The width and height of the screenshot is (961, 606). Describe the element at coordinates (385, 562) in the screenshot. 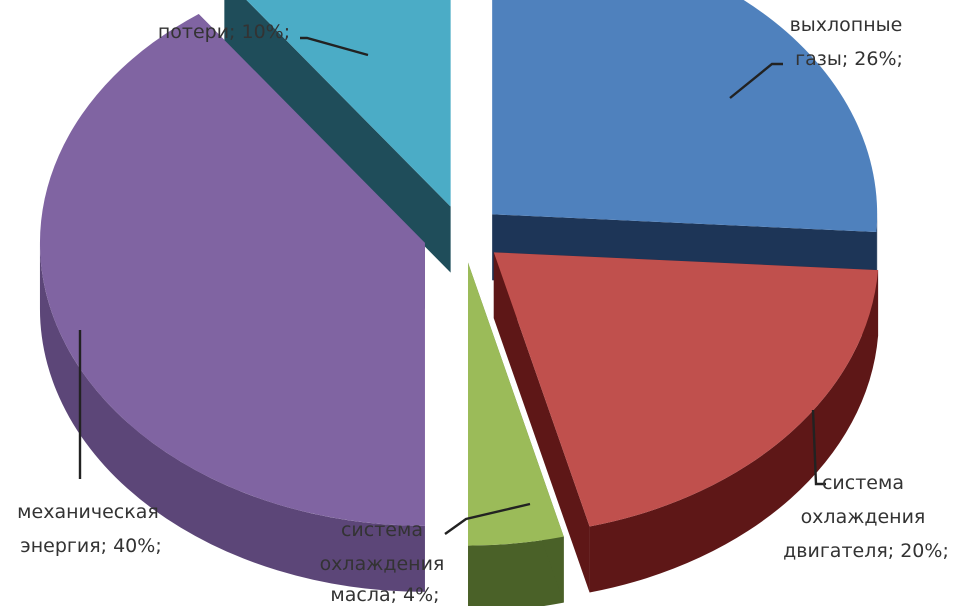

I see `slice-label-oil-cooling: система охлаждения масла; 4%;` at that location.